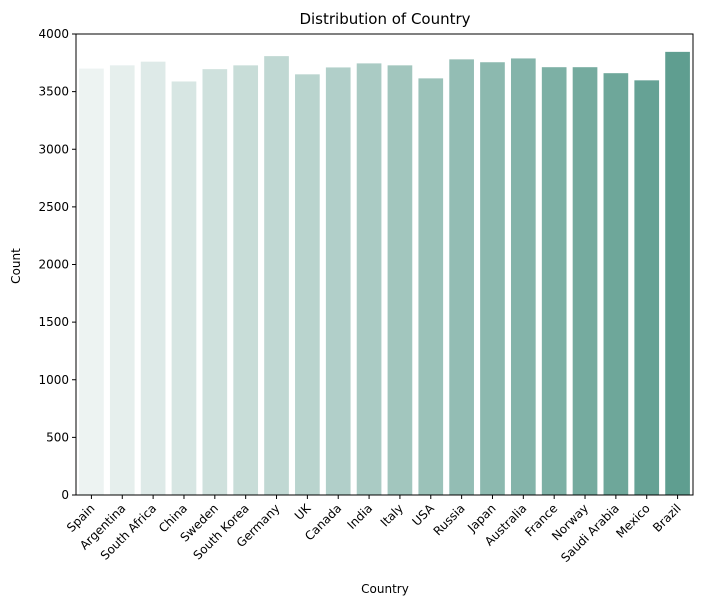 Image resolution: width=704 pixels, height=606 pixels. What do you see at coordinates (53, 92) in the screenshot?
I see `y-tick-label: 3500` at bounding box center [53, 92].